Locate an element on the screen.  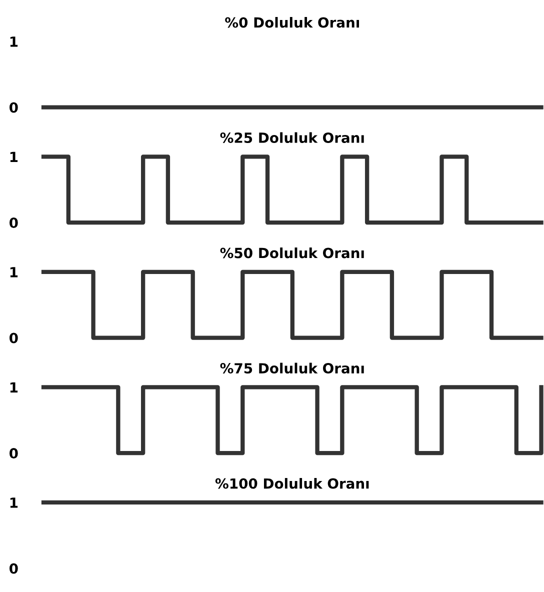
chart-title: %75 Doluluk Oranı is located at coordinates (292, 368).